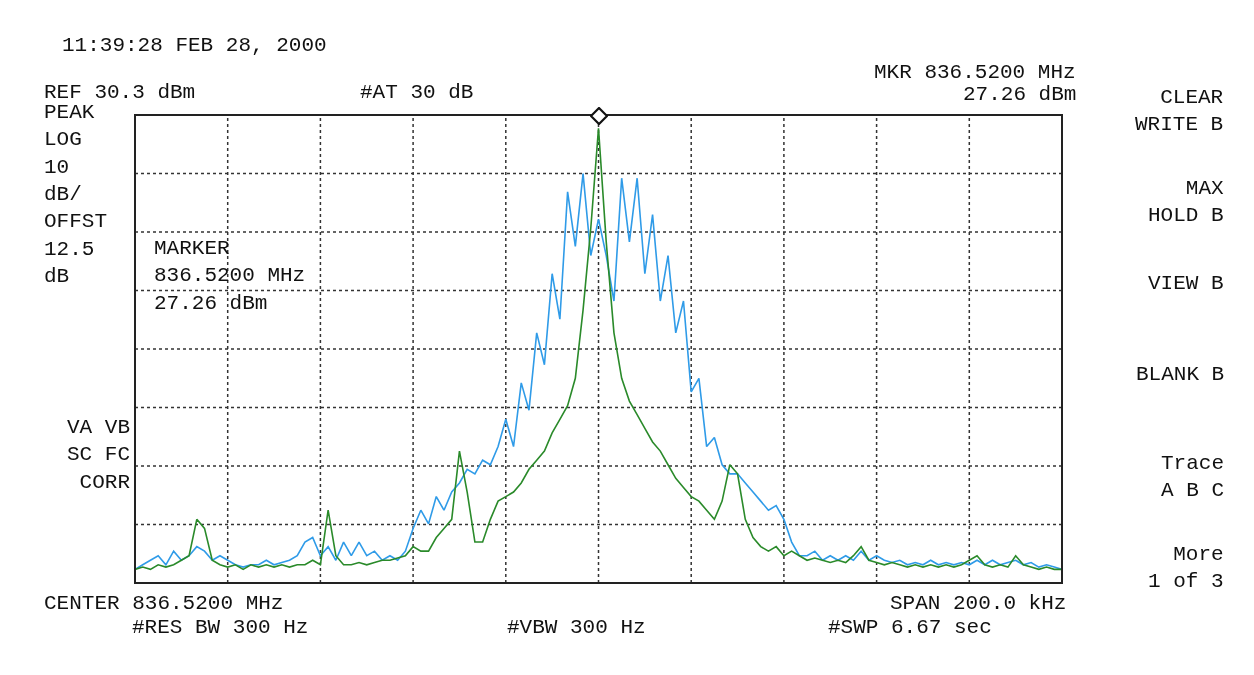 The width and height of the screenshot is (1254, 675). What do you see at coordinates (76, 194) in the screenshot?
I see `text: PEAK LOG 10 dB/ OFFST 12.5 dB` at bounding box center [76, 194].